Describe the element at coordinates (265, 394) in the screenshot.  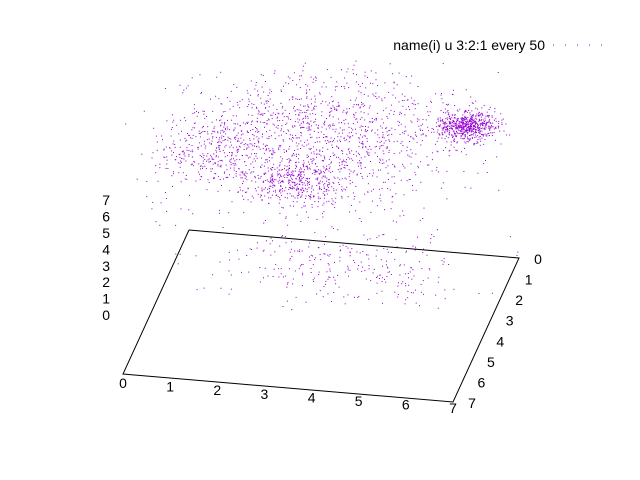
I see `x-tick-label: 3` at that location.